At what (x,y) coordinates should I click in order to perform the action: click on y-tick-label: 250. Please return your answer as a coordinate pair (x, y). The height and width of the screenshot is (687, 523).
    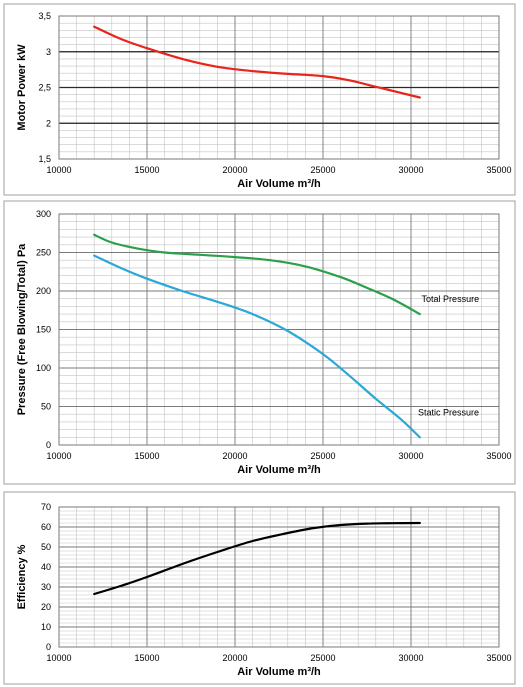
    Looking at the image, I should click on (43, 253).